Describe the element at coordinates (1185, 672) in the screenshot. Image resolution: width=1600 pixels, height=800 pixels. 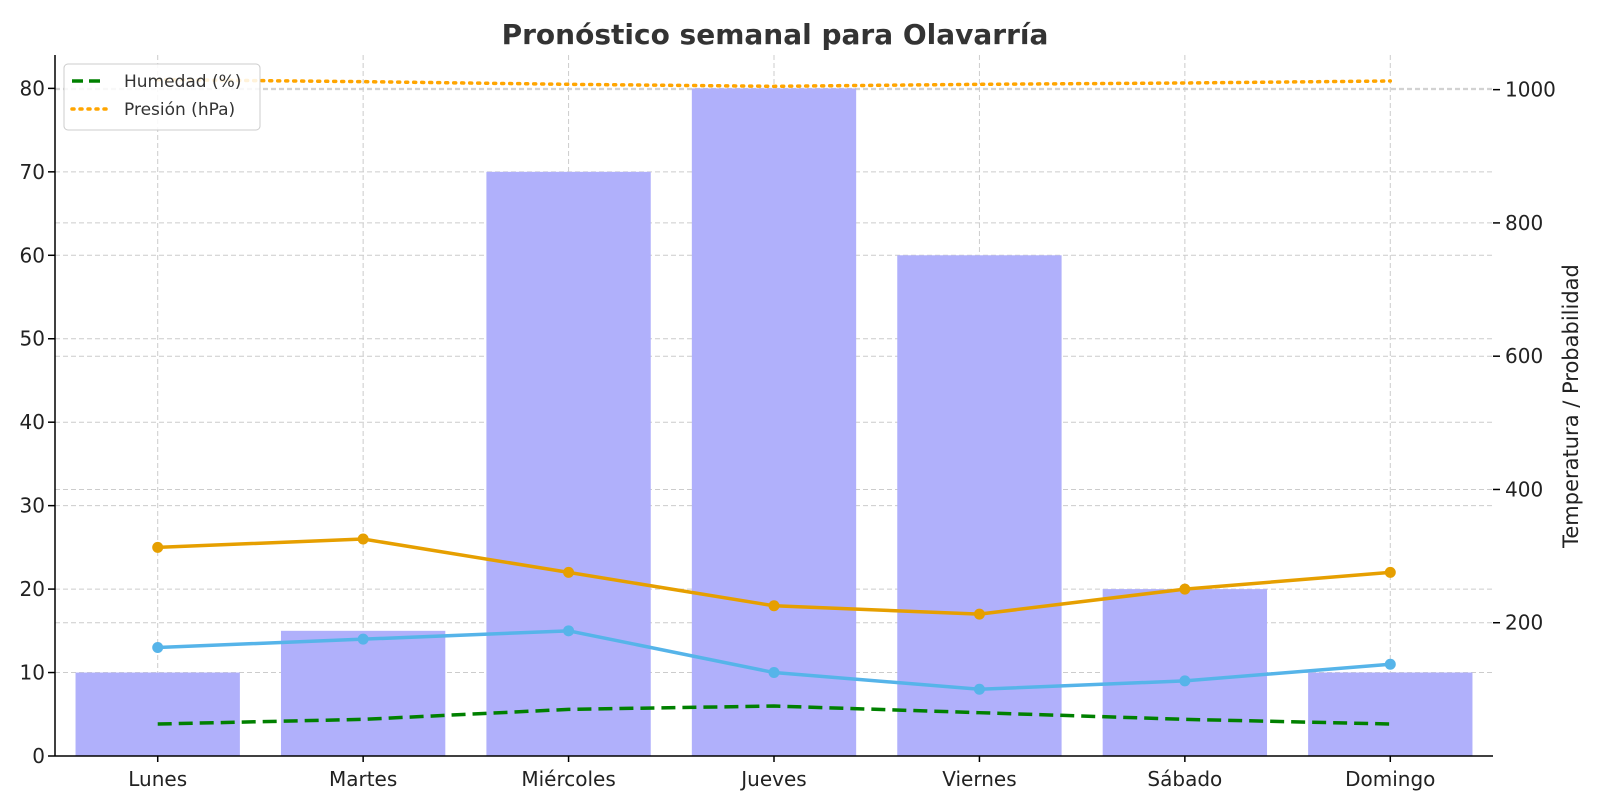
I see `bar-sábado` at that location.